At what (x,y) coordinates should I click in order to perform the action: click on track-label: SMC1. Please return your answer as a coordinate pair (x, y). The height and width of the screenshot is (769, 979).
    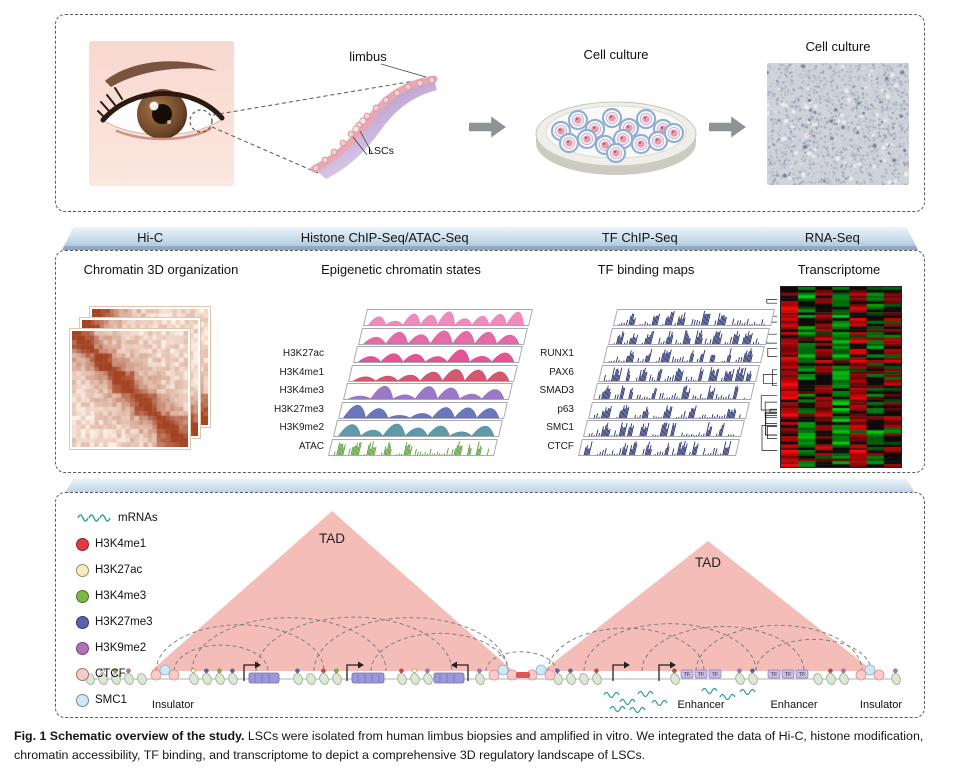
    Looking at the image, I should click on (560, 427).